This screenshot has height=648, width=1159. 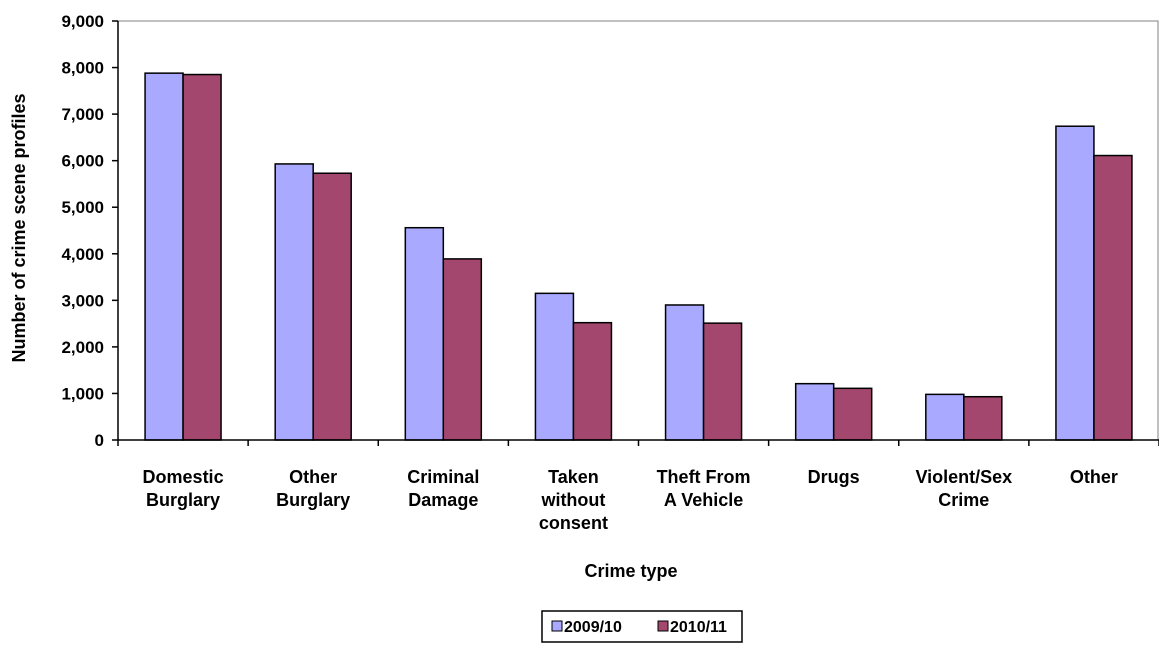 I want to click on category-label-line: without, so click(x=572, y=500).